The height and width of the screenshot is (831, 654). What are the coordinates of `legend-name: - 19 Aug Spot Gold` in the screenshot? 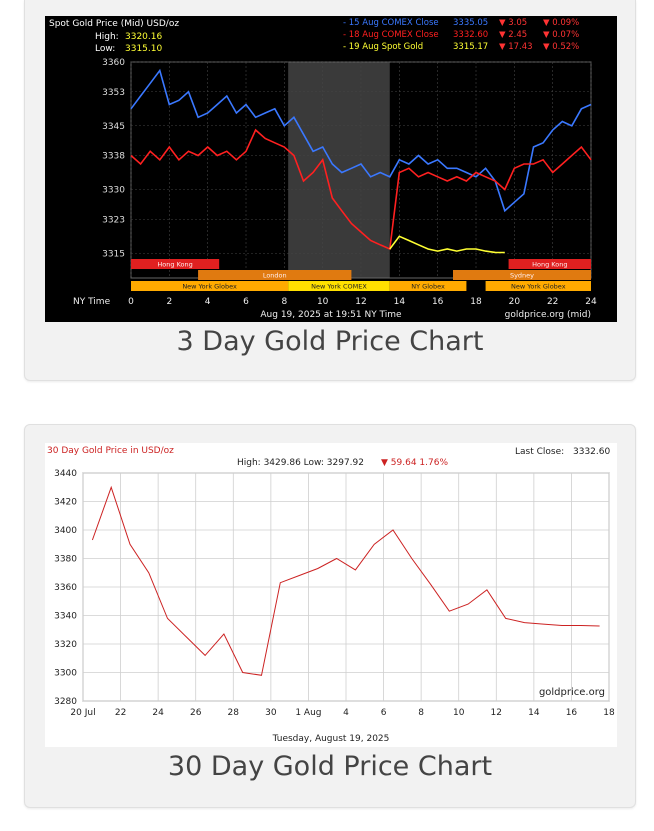 It's located at (383, 47).